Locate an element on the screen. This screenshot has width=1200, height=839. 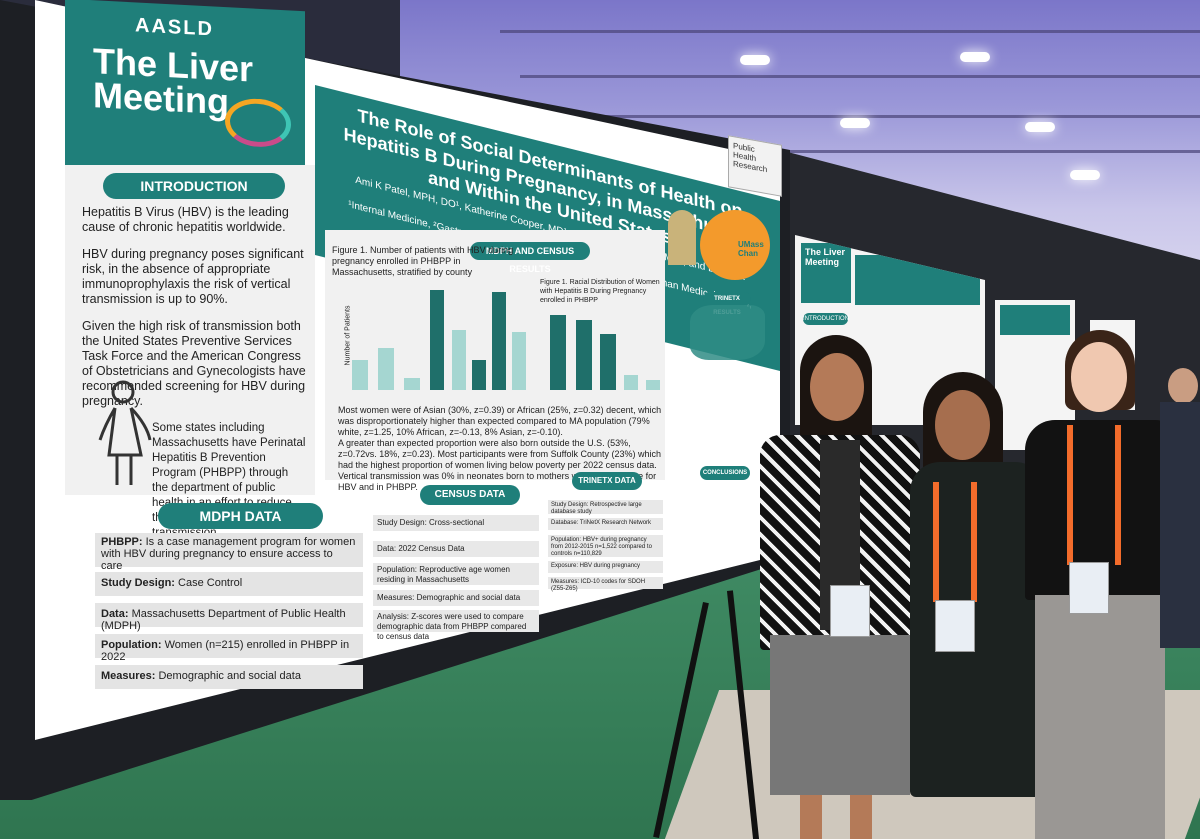
person-right is located at coordinates (1105, 584).